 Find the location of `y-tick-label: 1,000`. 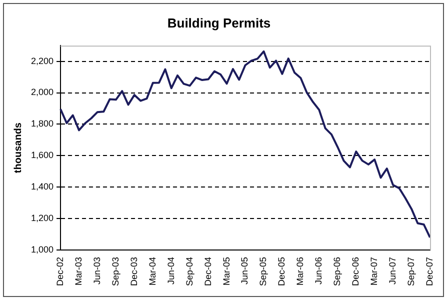

y-tick-label: 1,000 is located at coordinates (42, 249).